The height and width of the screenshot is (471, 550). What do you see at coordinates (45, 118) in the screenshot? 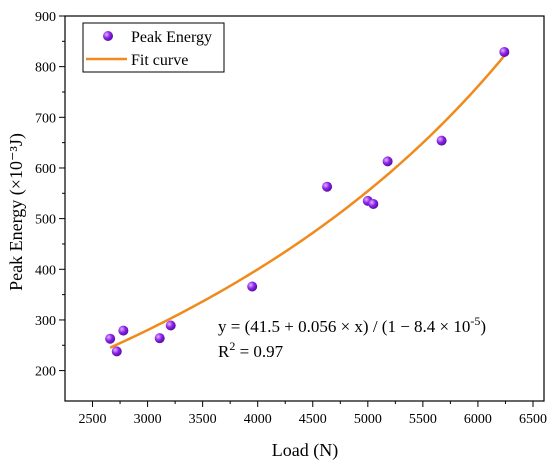
I see `y-tick-label-700: 700` at bounding box center [45, 118].